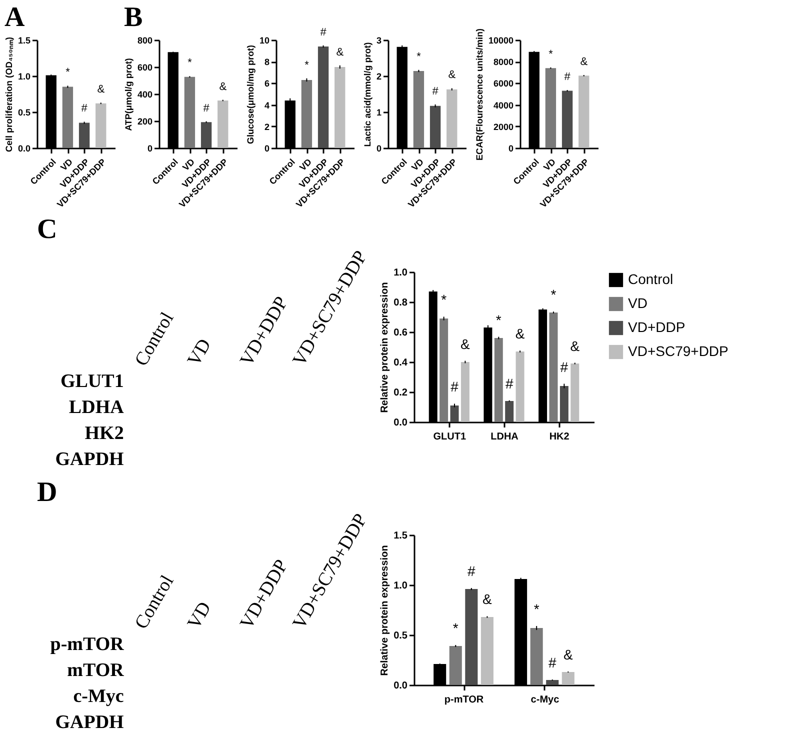 The width and height of the screenshot is (794, 746). What do you see at coordinates (503, 105) in the screenshot?
I see `y-tick-label: 4000` at bounding box center [503, 105].